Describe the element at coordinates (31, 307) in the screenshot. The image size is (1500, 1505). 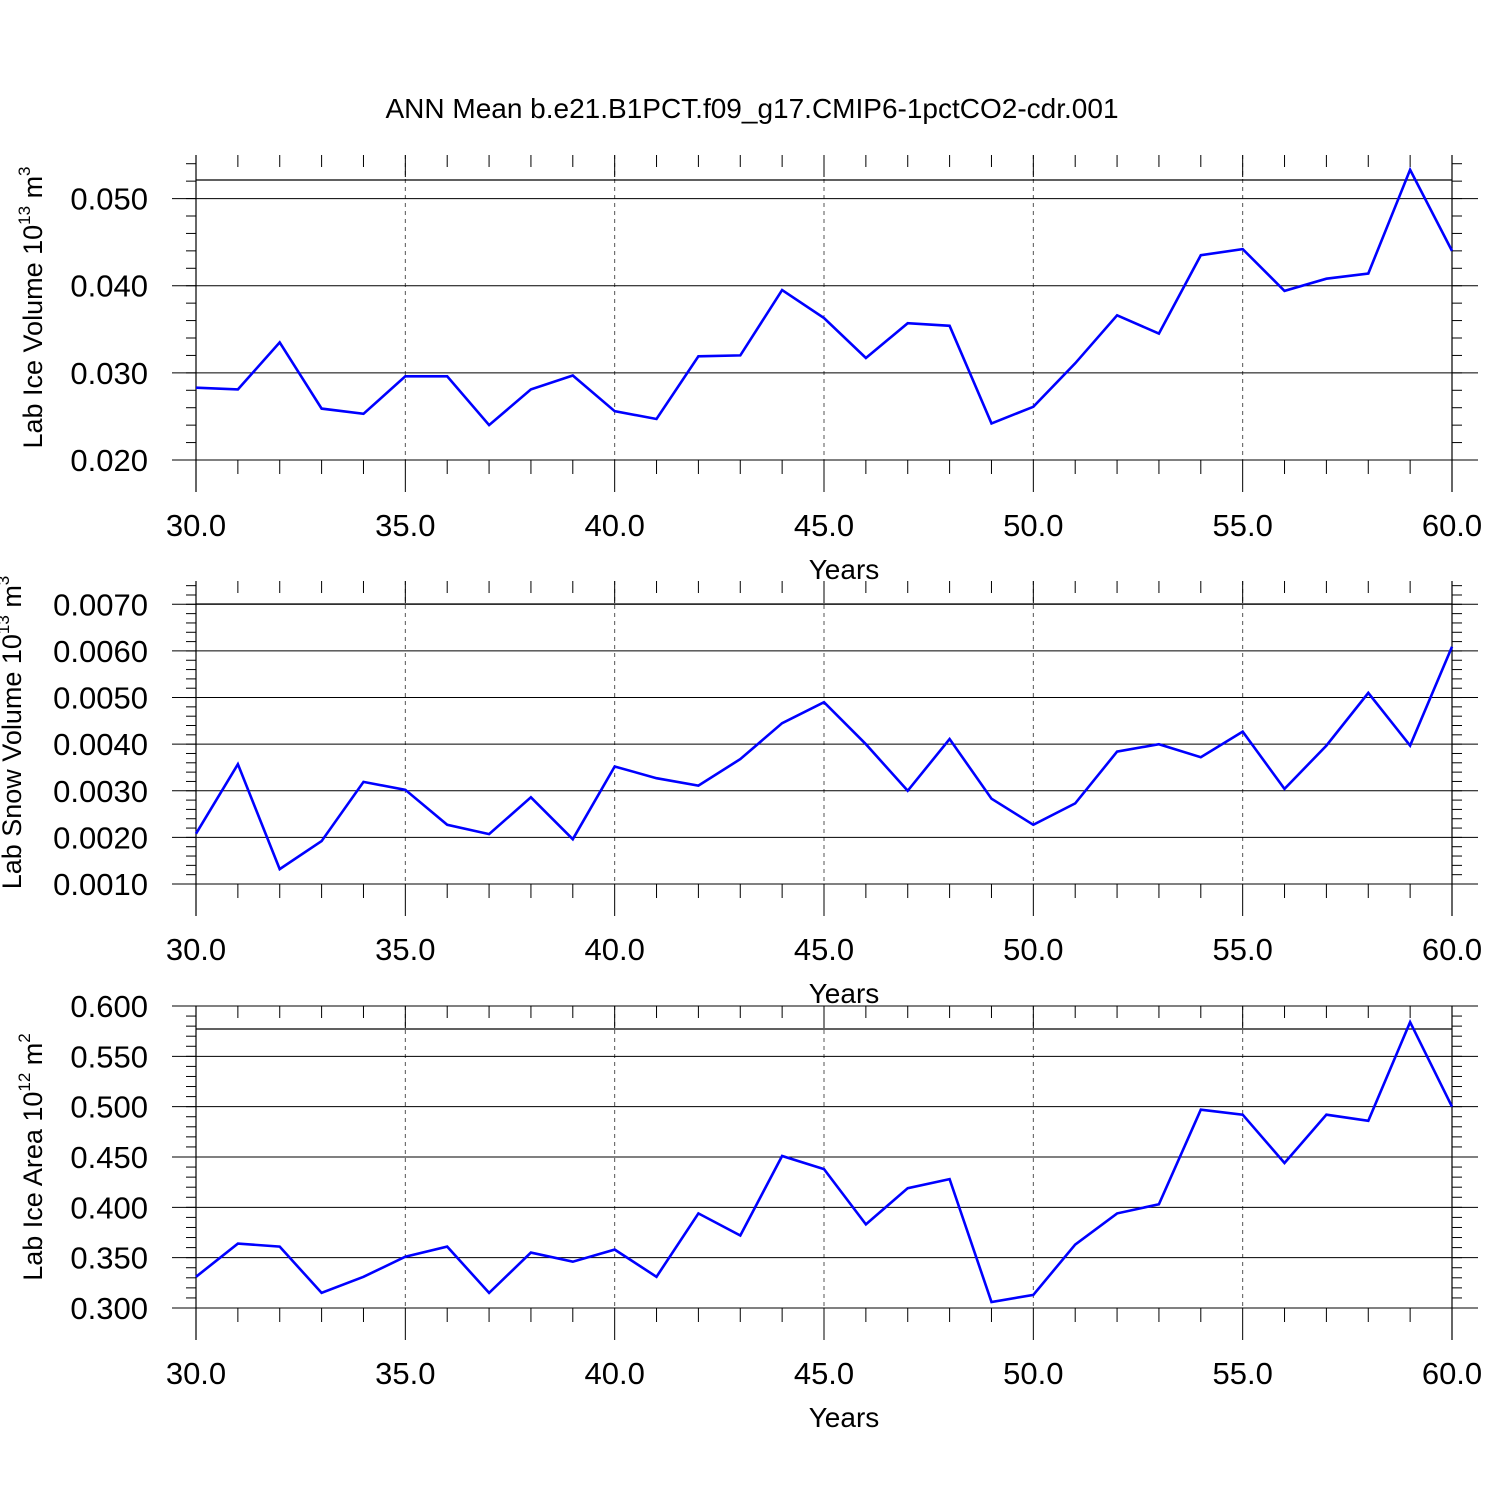
I see `y-axis-label: Lab Ice Volume 1013 m3` at that location.